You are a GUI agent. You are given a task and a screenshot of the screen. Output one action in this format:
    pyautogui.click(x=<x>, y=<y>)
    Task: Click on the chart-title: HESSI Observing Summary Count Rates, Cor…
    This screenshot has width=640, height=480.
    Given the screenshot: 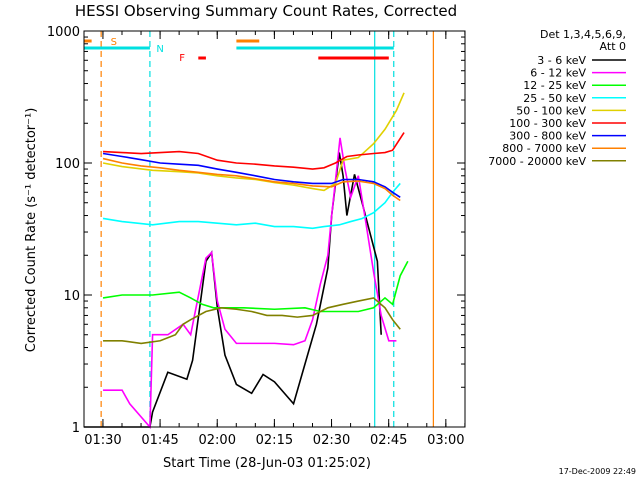 What is the action you would take?
    pyautogui.click(x=266, y=11)
    